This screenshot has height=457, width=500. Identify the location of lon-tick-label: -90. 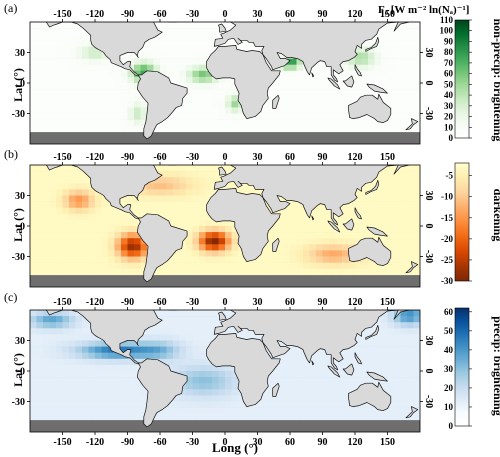
(127, 14).